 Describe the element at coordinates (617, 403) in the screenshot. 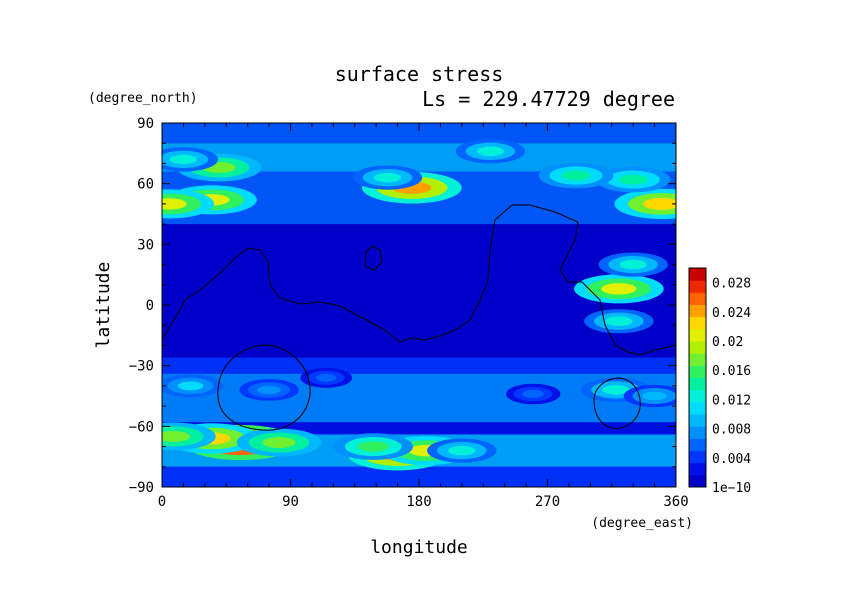

I see `coastline-crater-east` at that location.